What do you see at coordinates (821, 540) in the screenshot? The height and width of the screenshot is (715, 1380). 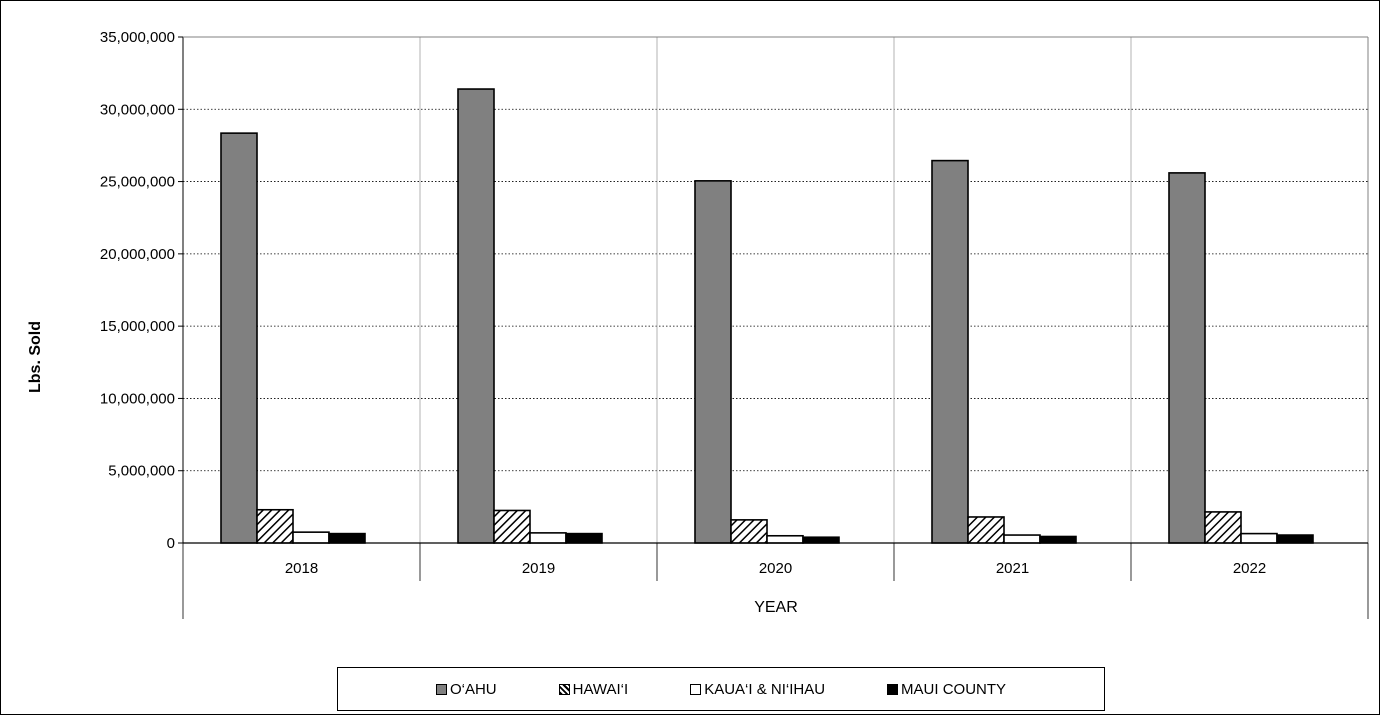 I see `bar-2020-s3` at bounding box center [821, 540].